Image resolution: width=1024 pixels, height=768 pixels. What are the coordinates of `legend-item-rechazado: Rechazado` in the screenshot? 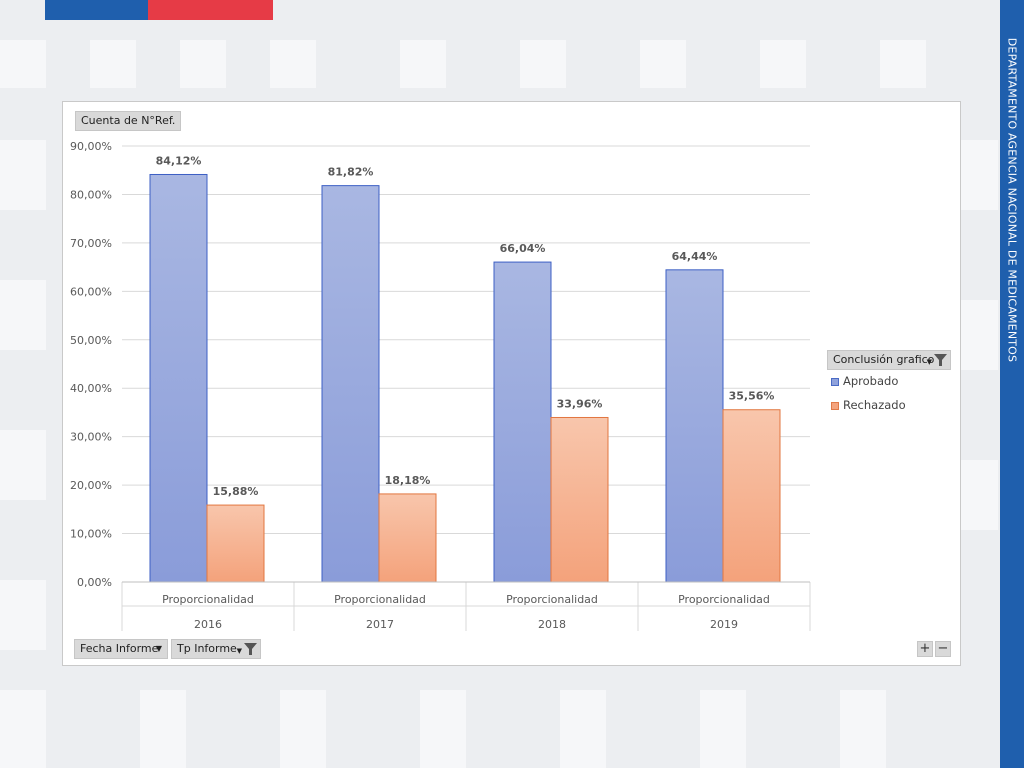 It's located at (874, 405).